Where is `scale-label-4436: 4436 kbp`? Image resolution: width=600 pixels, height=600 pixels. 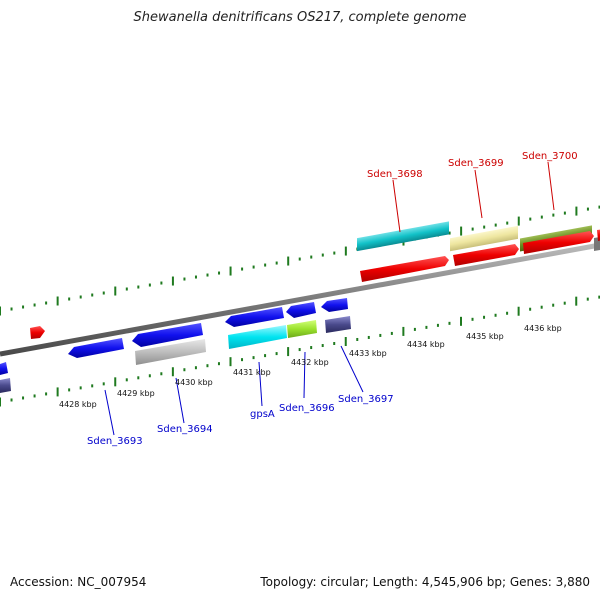
scale-label-4436: 4436 kbp is located at coordinates (543, 328).